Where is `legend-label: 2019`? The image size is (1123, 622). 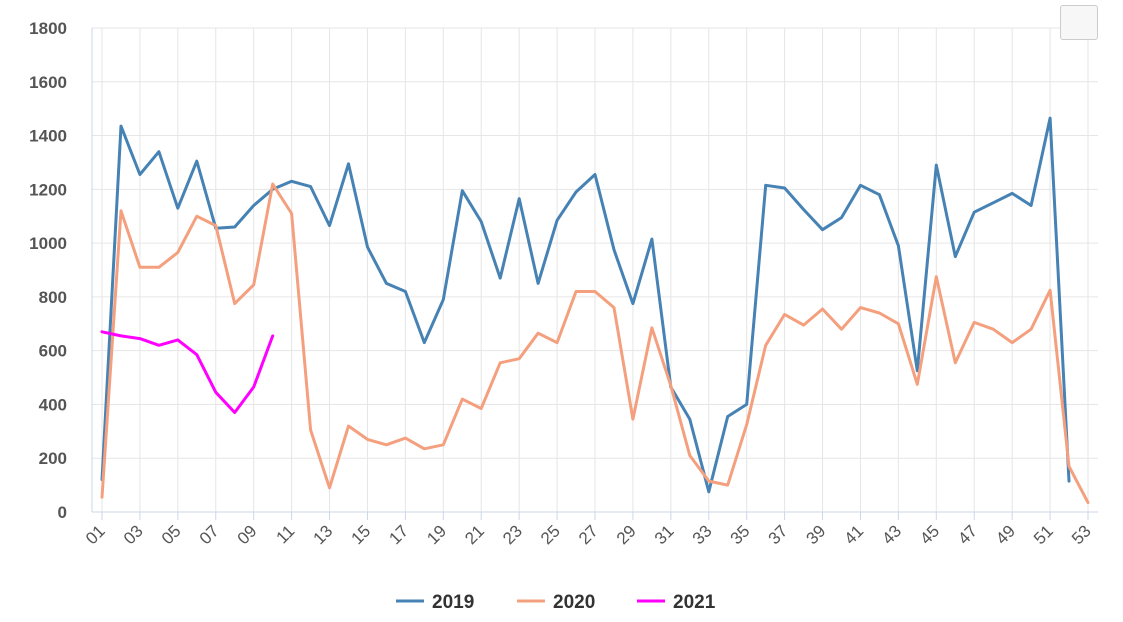
legend-label: 2019 is located at coordinates (453, 602).